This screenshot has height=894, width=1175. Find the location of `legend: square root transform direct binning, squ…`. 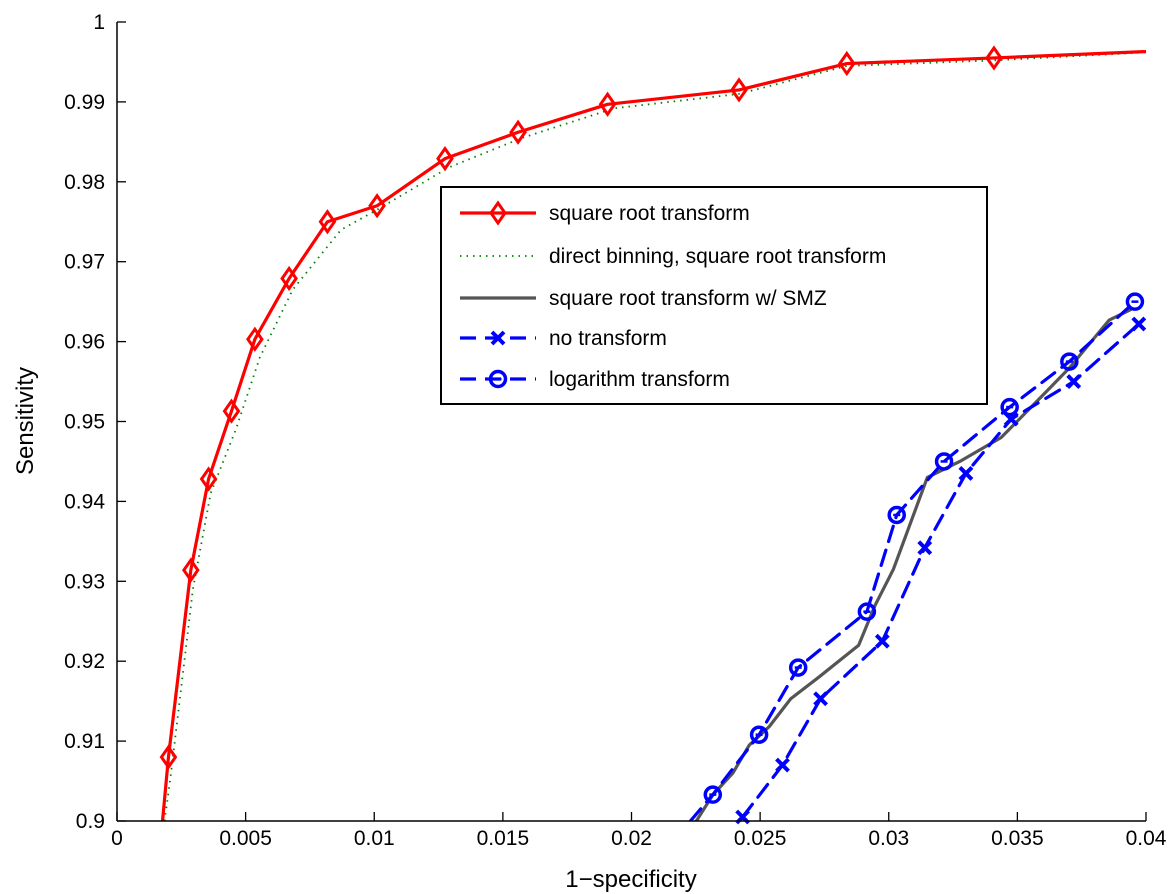

legend: square root transform direct binning, squ… is located at coordinates (714, 295).